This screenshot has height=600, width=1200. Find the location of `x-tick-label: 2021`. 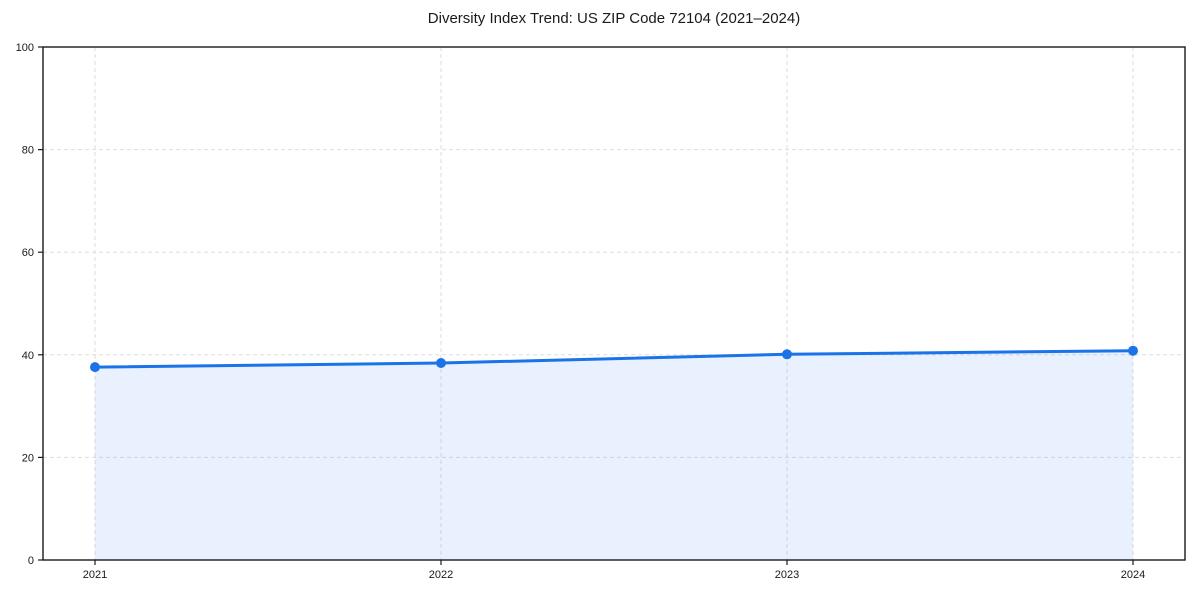

x-tick-label: 2021 is located at coordinates (95, 575).